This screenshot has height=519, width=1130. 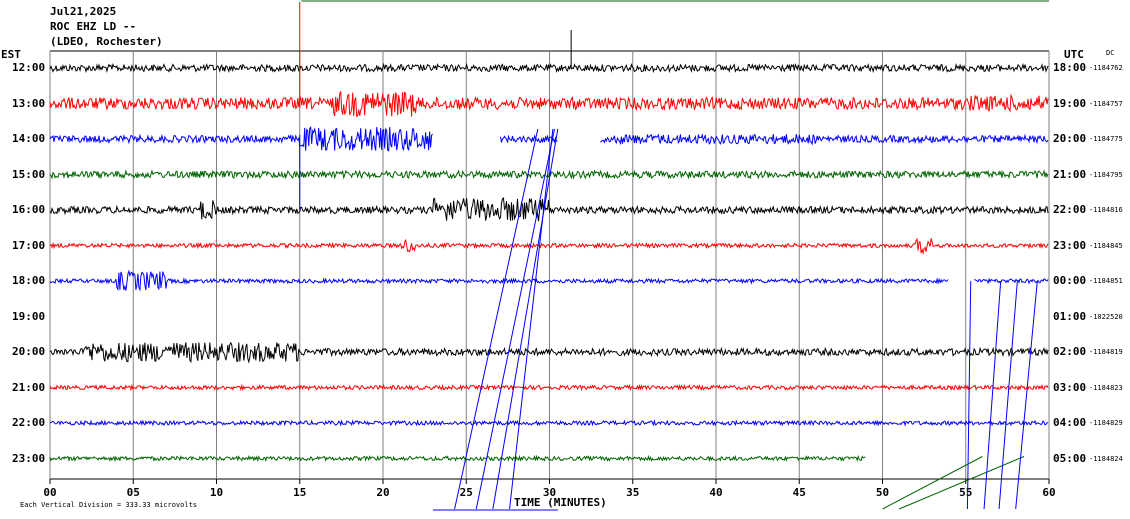 I want to click on est-hour-label: 12:00, so click(x=29, y=67).